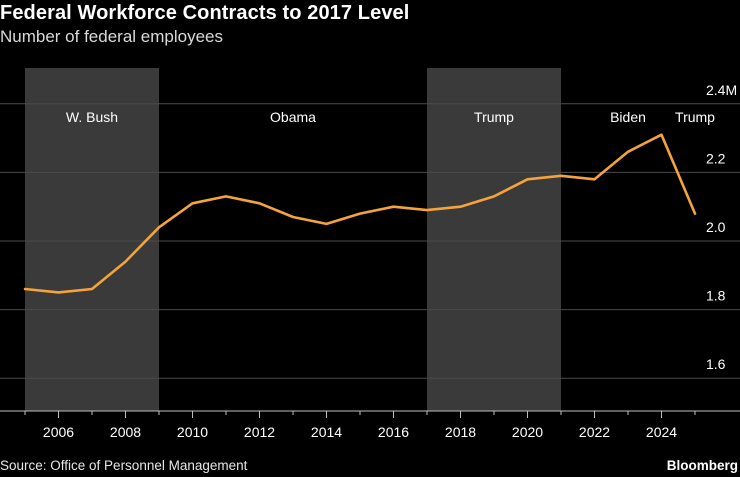 The image size is (740, 477). Describe the element at coordinates (124, 465) in the screenshot. I see `source-note: Source: Office of Personnel Management` at that location.